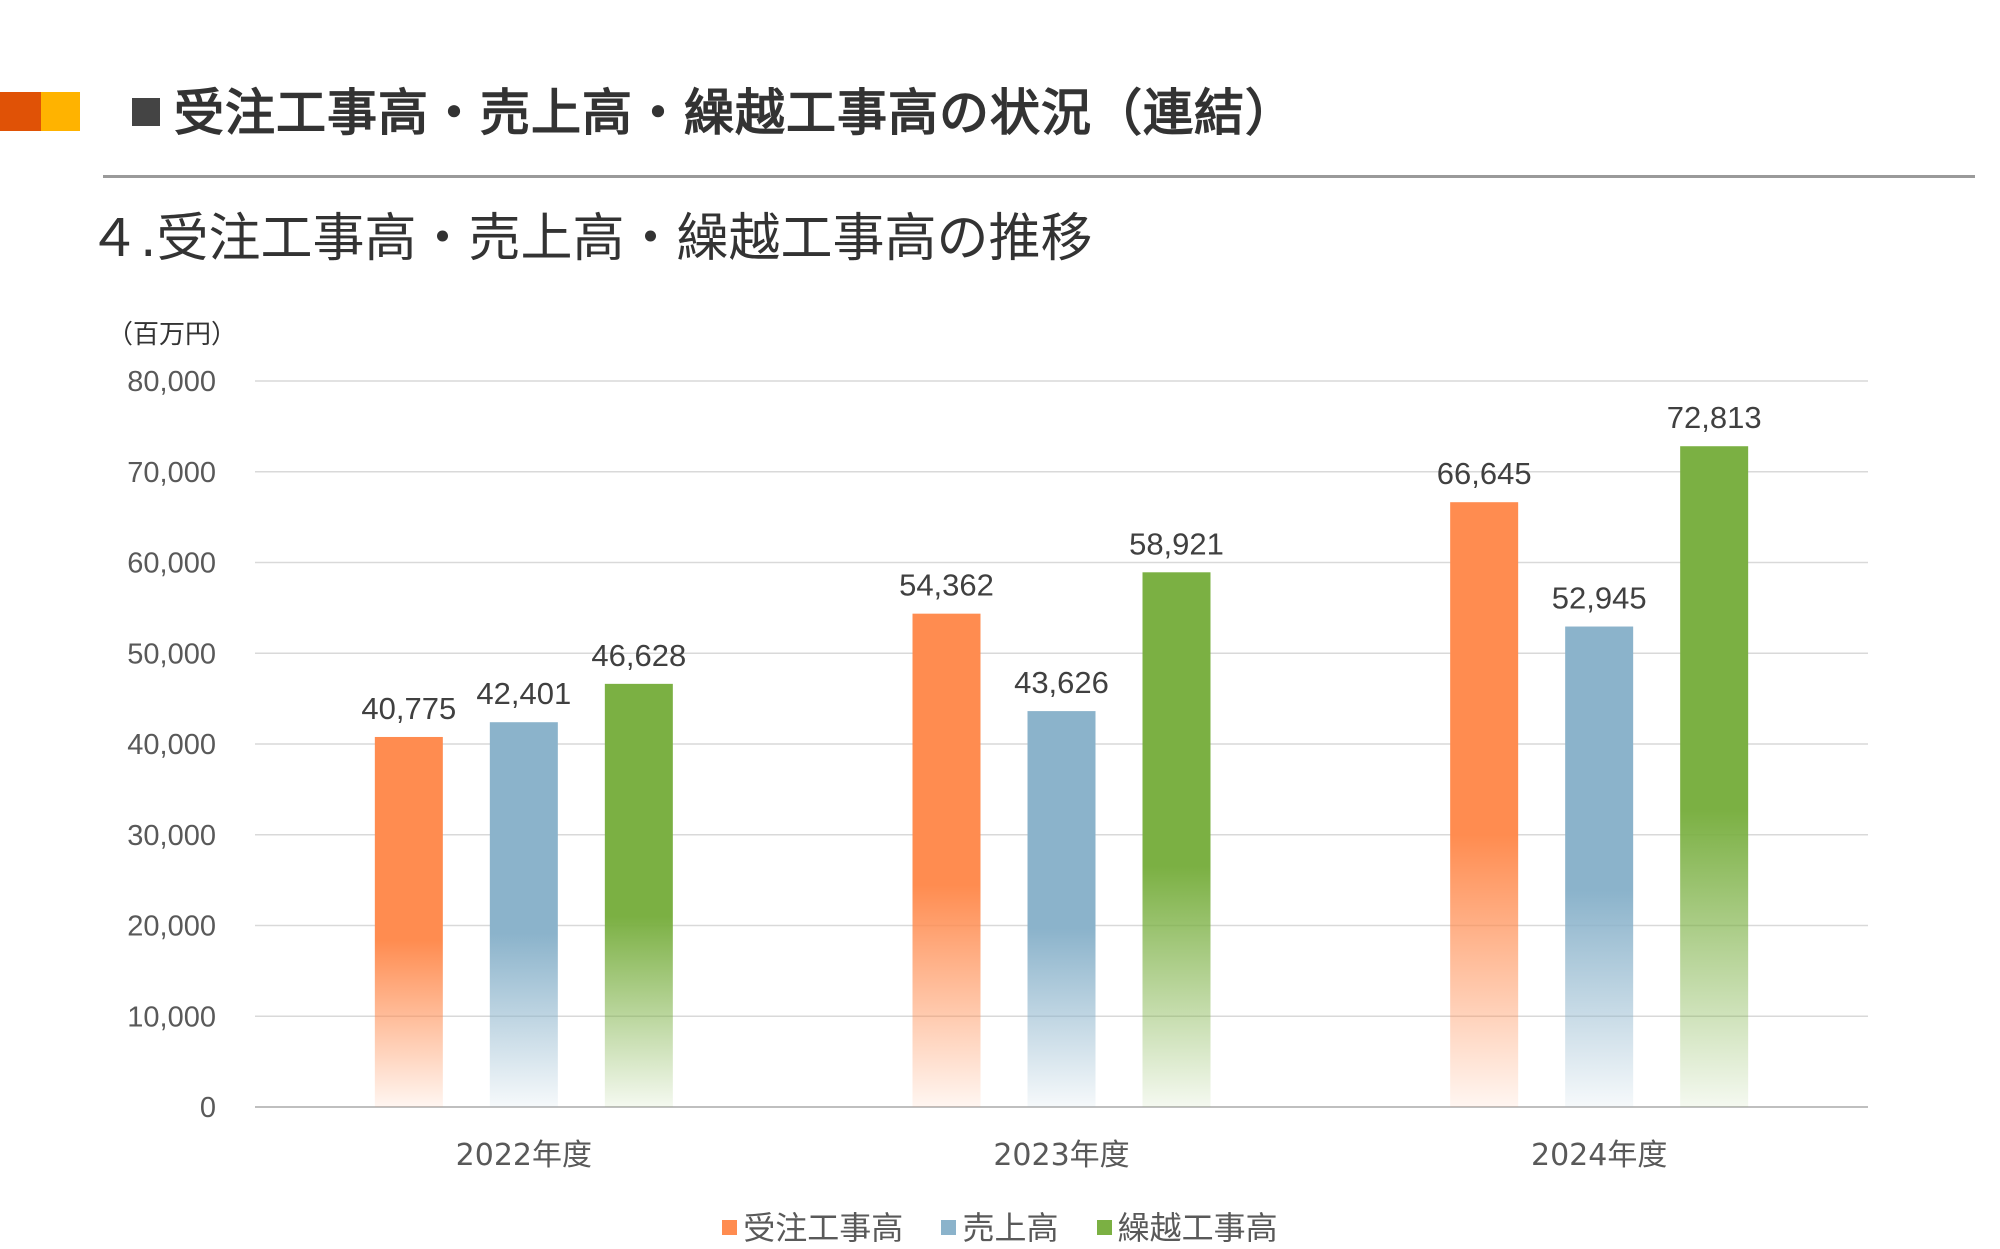 This screenshot has height=1249, width=2000. Describe the element at coordinates (1599, 598) in the screenshot. I see `data-label: 52,945` at that location.